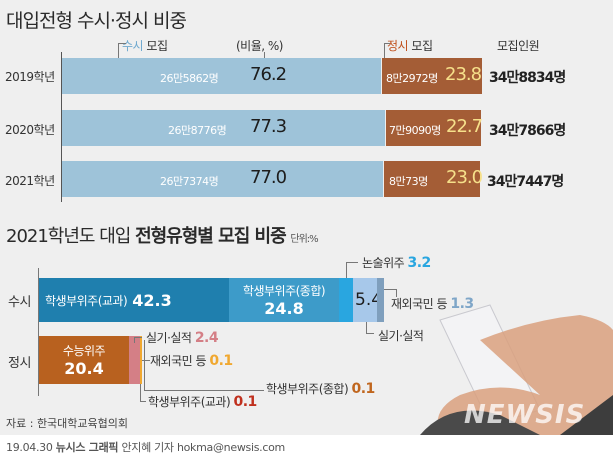  What do you see at coordinates (189, 78) in the screenshot?
I see `susi-count: 26만5862명` at bounding box center [189, 78].